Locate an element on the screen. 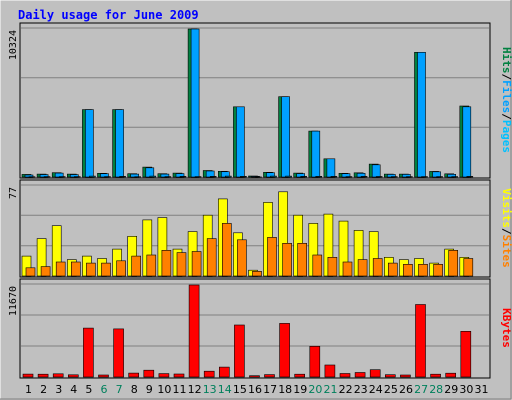 This screenshot has height=400, width=512. x-tick-label: 14 is located at coordinates (225, 389).